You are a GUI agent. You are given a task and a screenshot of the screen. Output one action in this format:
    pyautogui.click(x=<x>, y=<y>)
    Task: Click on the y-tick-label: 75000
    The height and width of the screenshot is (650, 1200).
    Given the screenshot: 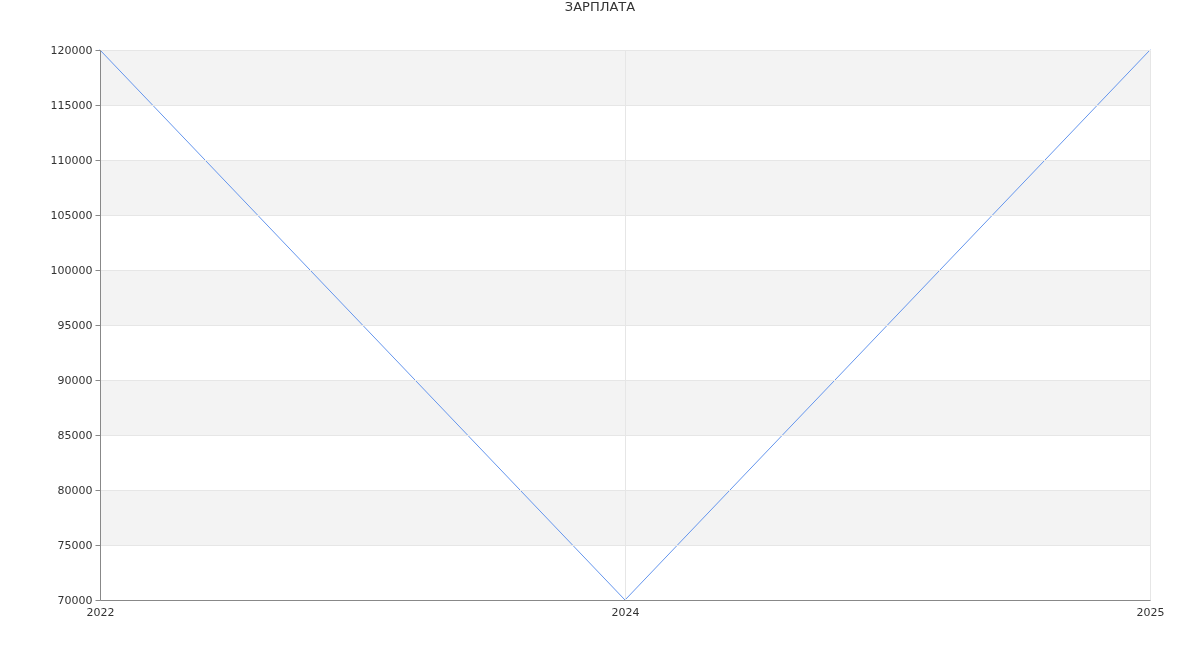 What is the action you would take?
    pyautogui.click(x=75, y=545)
    